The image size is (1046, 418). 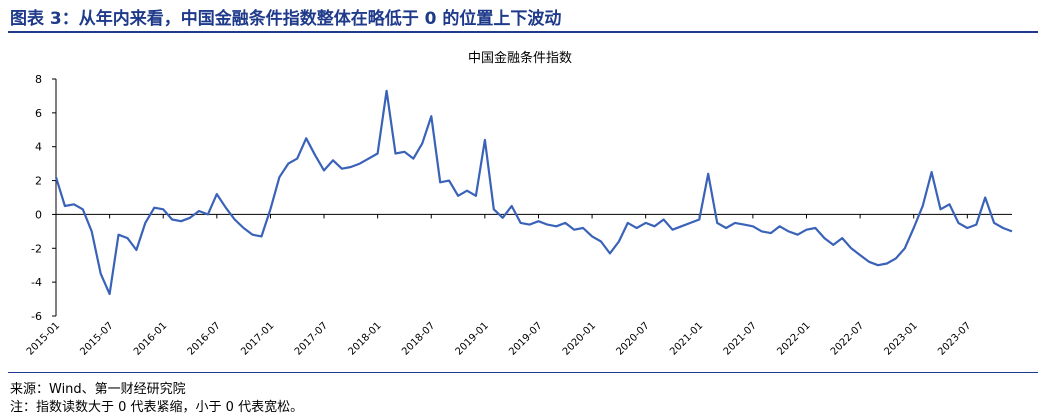 I want to click on x-tick-label: 2022-07, so click(x=847, y=338).